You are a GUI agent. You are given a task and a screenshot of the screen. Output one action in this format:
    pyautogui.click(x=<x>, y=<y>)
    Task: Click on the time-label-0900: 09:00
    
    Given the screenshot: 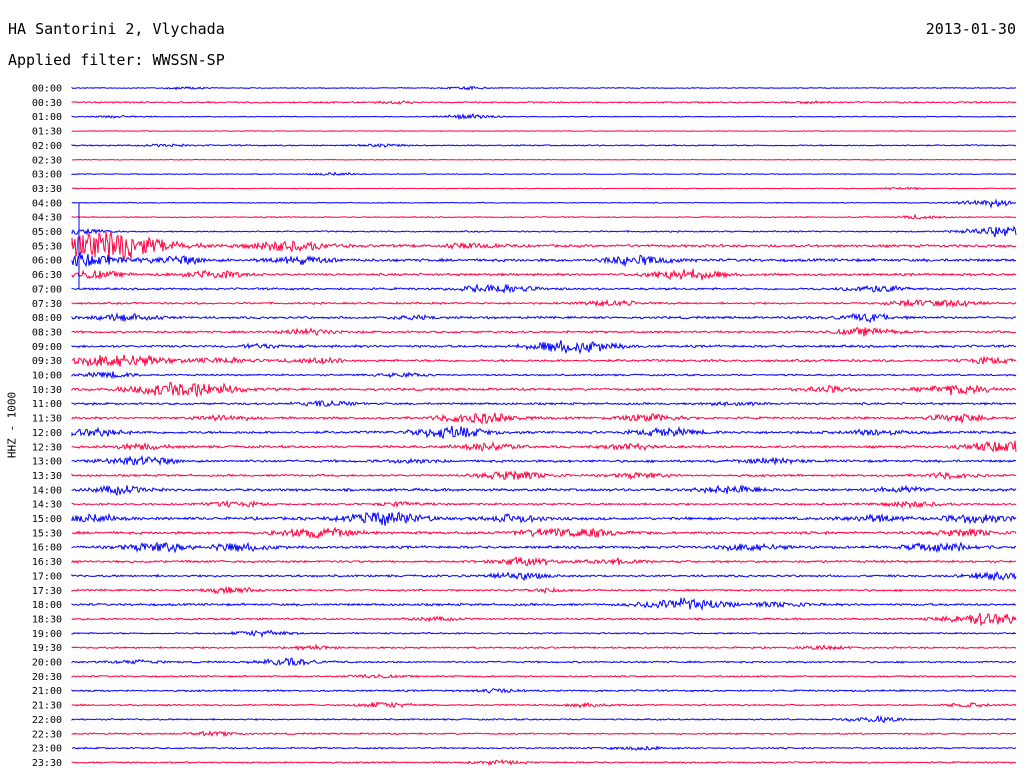 What is the action you would take?
    pyautogui.click(x=47, y=347)
    